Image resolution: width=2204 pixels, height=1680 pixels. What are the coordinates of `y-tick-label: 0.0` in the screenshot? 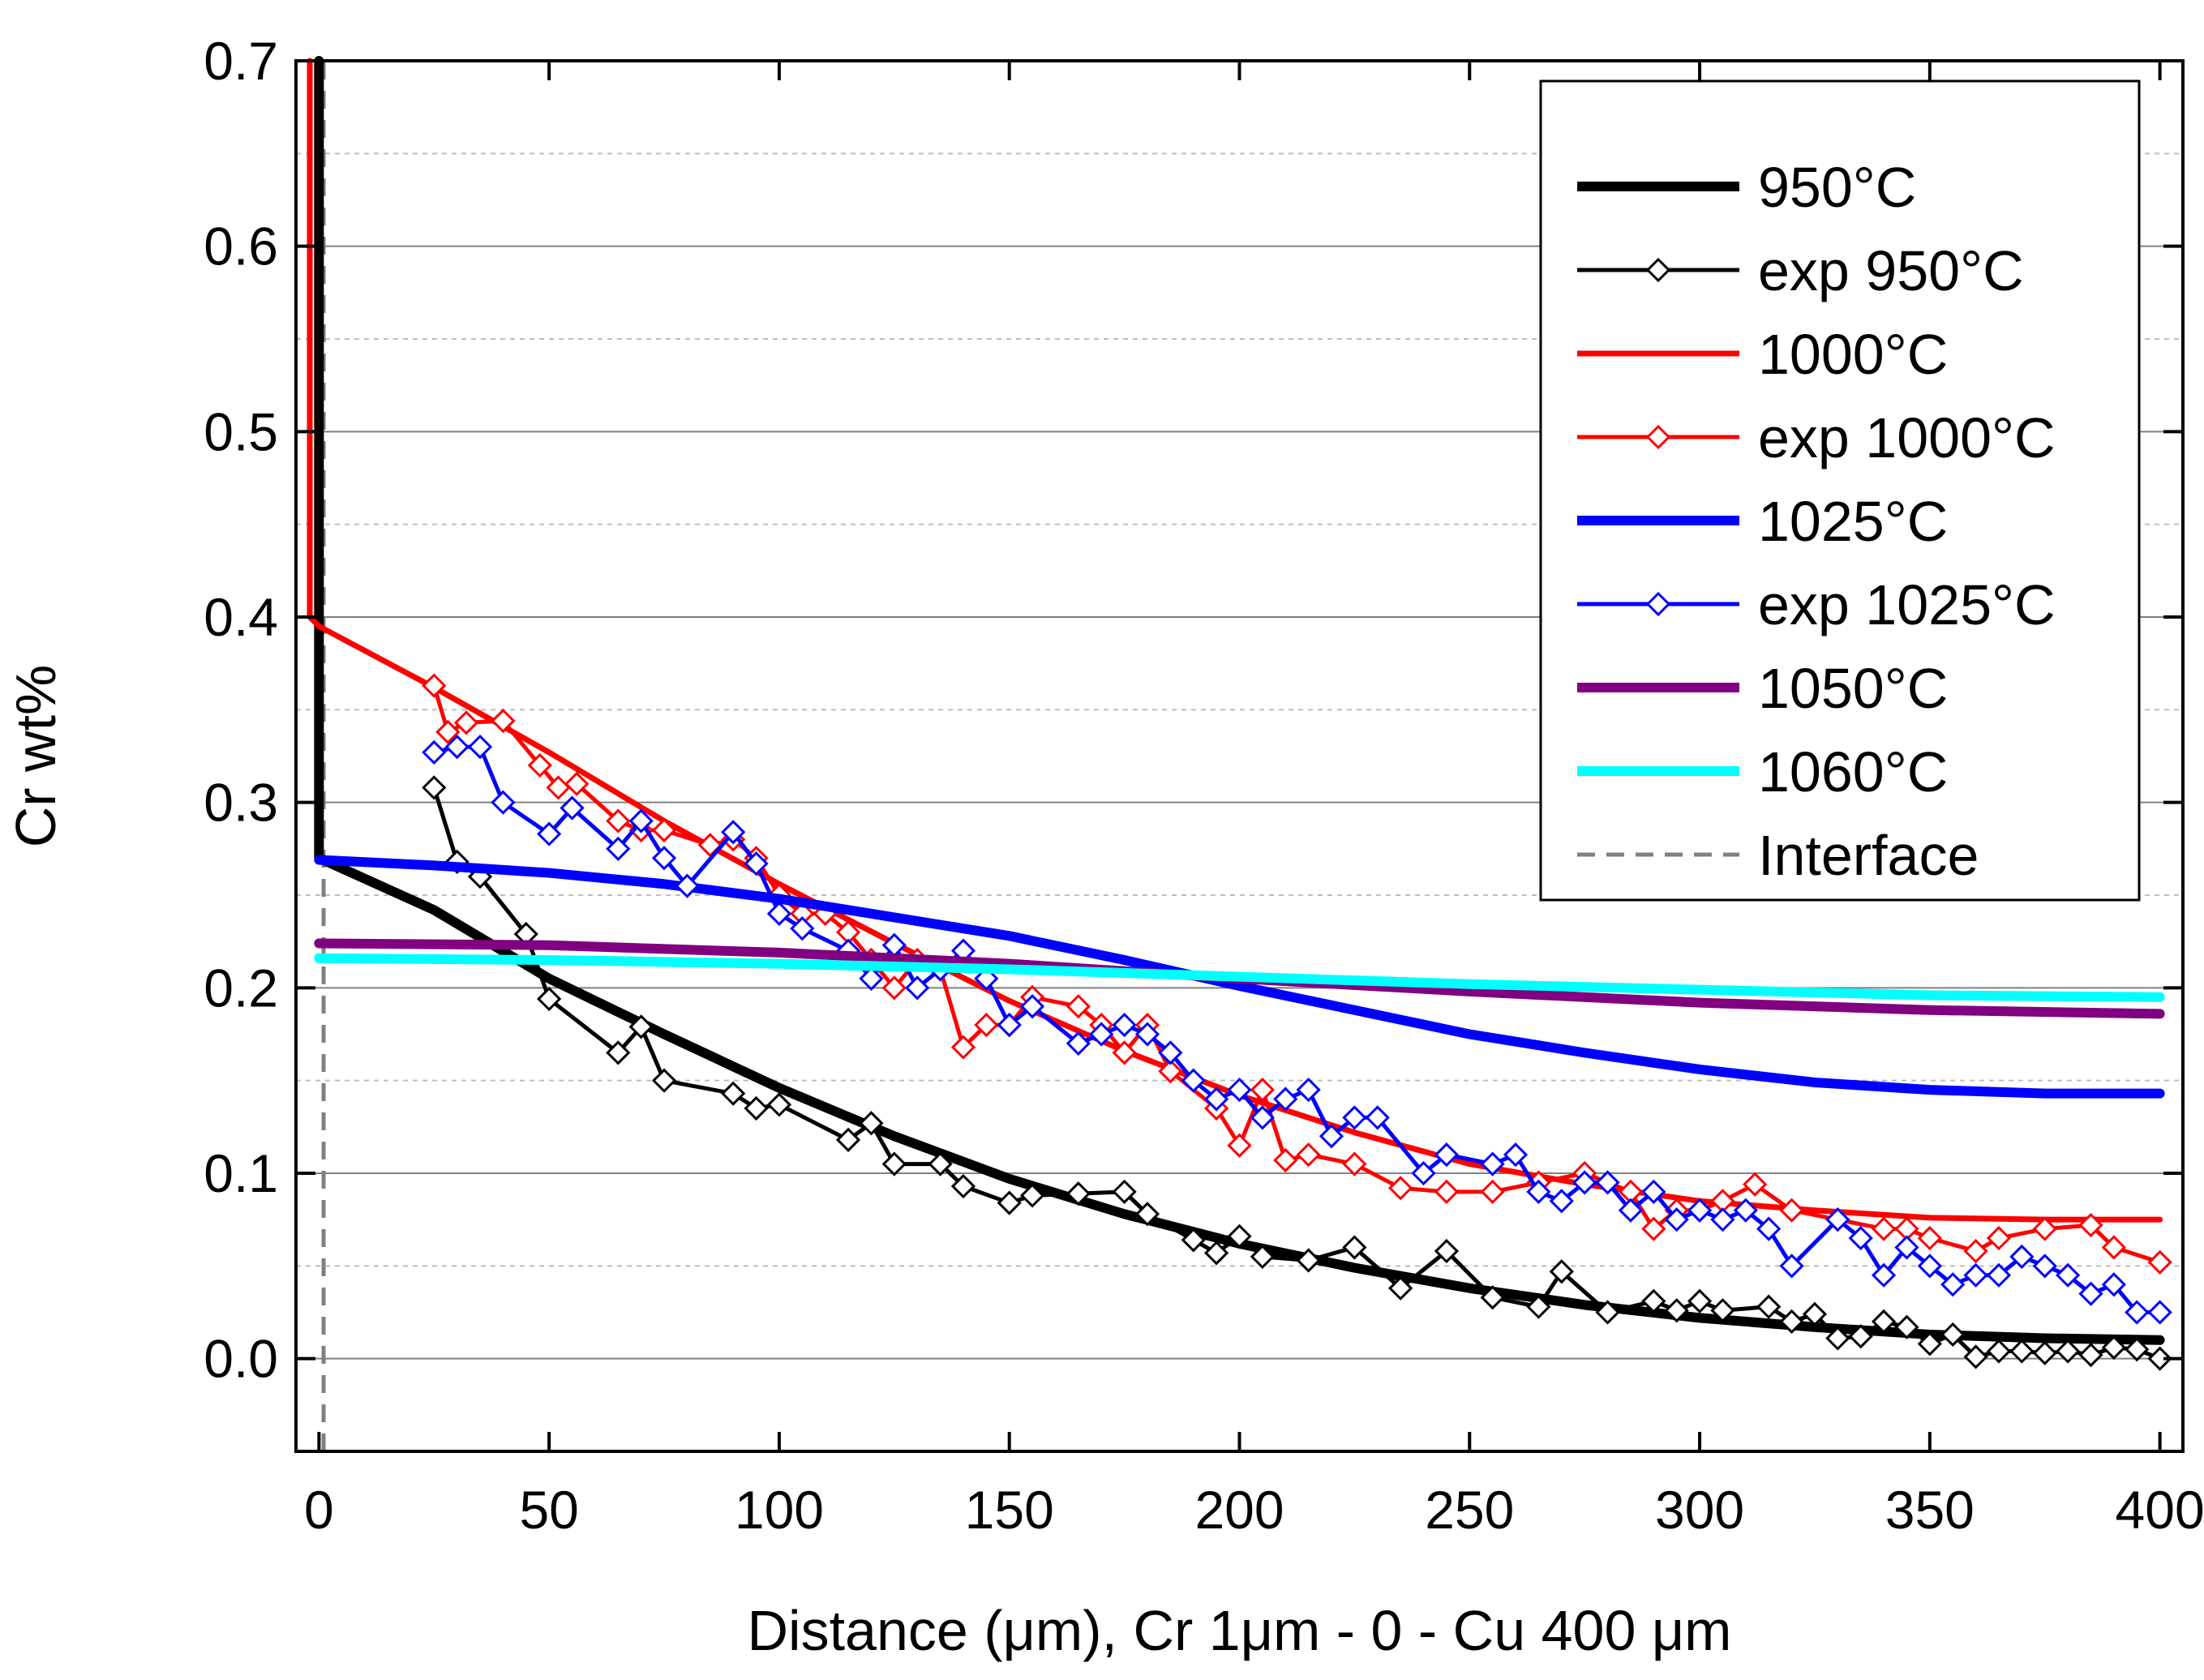 It's located at (241, 1359).